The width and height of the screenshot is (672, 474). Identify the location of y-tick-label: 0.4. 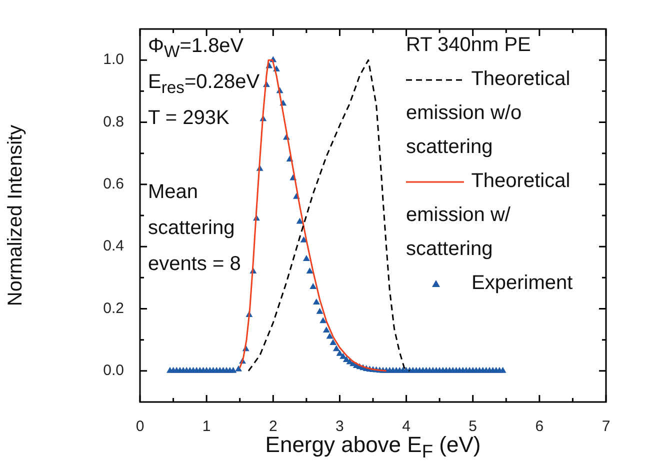
(113, 246).